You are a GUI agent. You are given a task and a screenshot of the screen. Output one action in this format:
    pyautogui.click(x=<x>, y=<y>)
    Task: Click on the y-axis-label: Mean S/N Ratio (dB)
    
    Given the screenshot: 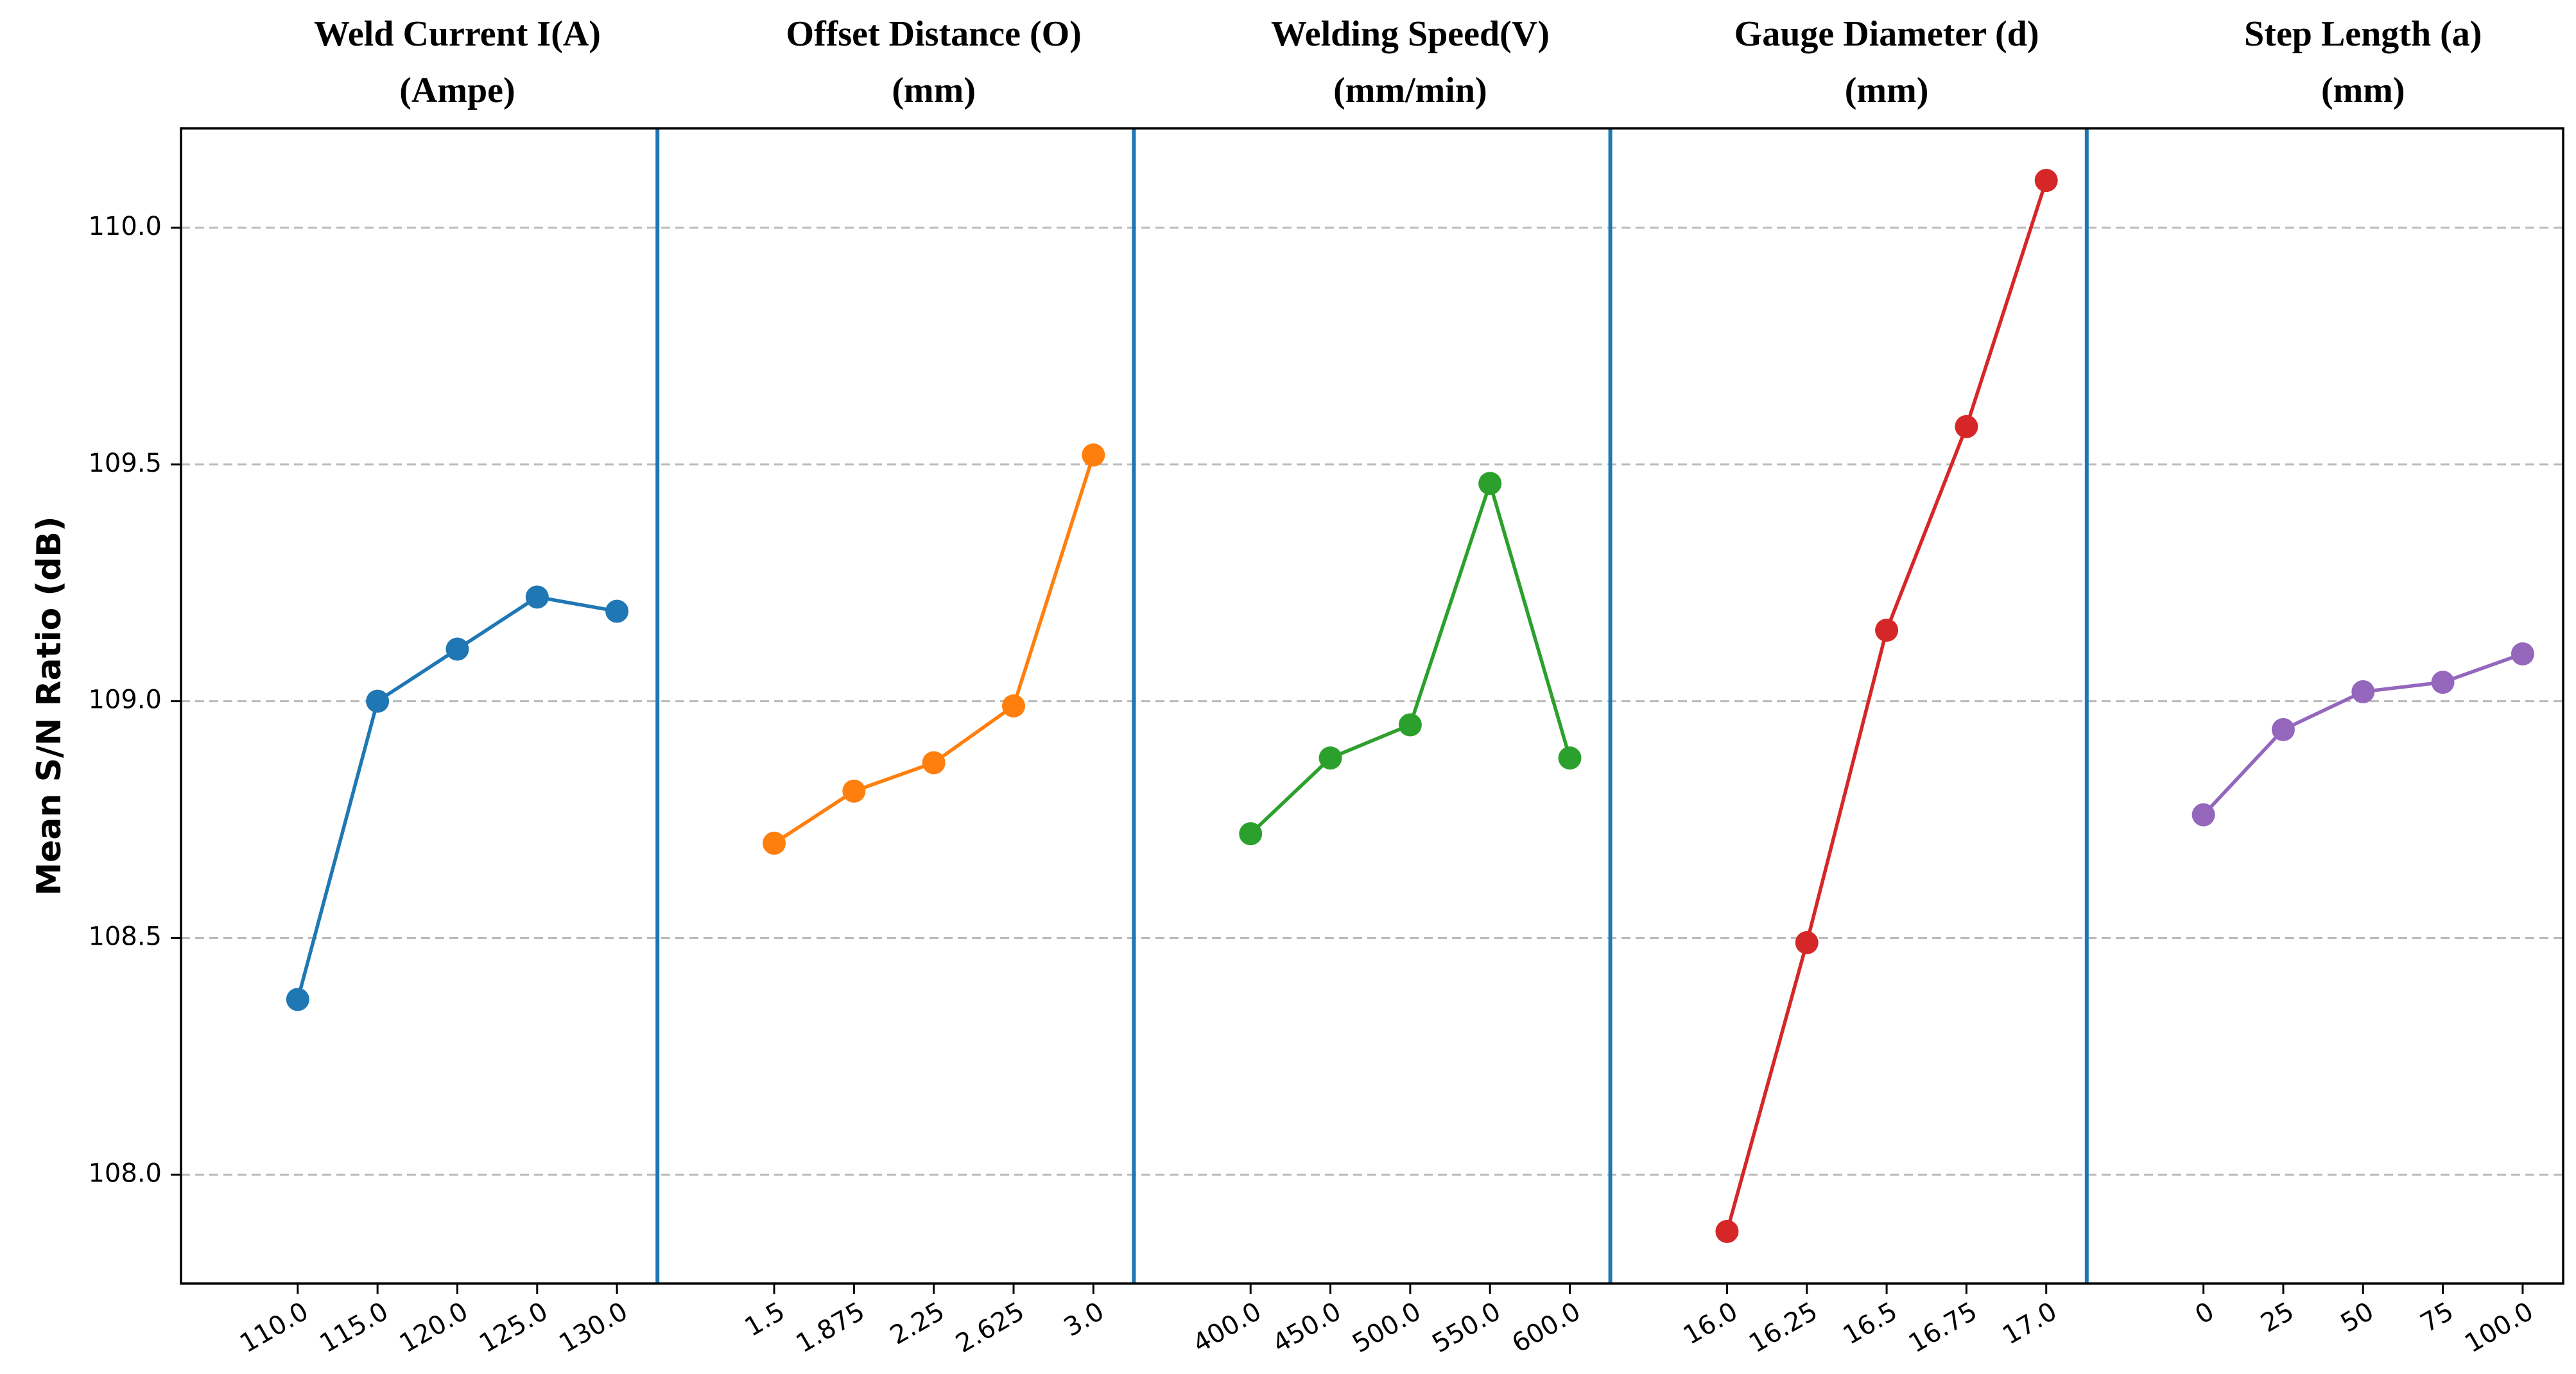 What is the action you would take?
    pyautogui.click(x=50, y=705)
    